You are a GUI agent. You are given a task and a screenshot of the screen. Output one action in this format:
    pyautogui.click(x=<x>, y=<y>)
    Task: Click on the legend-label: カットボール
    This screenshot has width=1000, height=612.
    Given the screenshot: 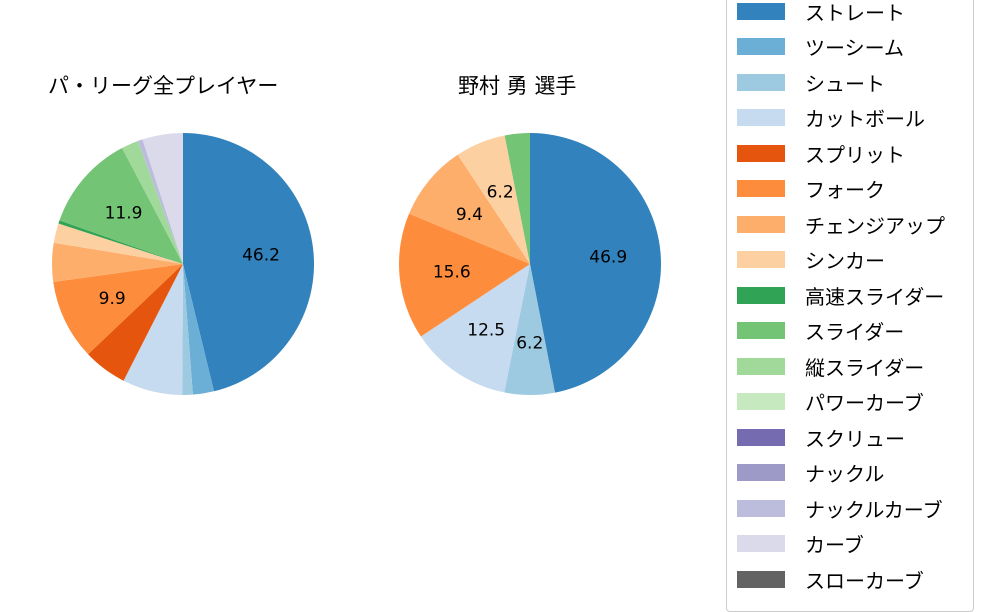 What is the action you would take?
    pyautogui.click(x=865, y=119)
    